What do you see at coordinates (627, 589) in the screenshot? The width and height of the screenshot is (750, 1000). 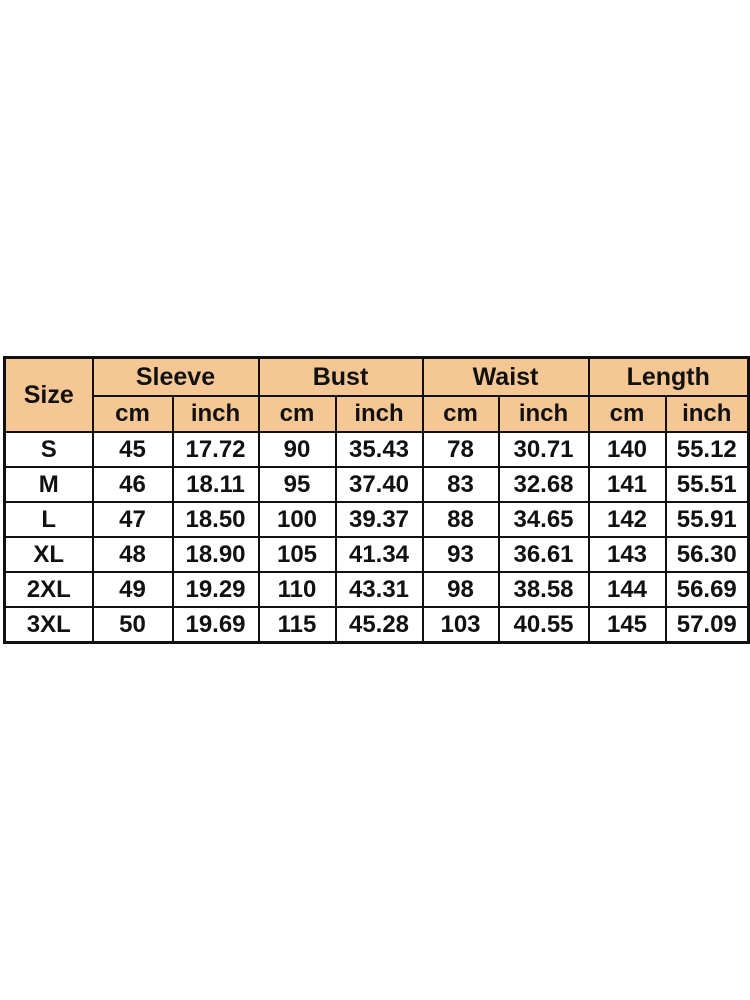 I see `value-cell-length-cm: 144` at bounding box center [627, 589].